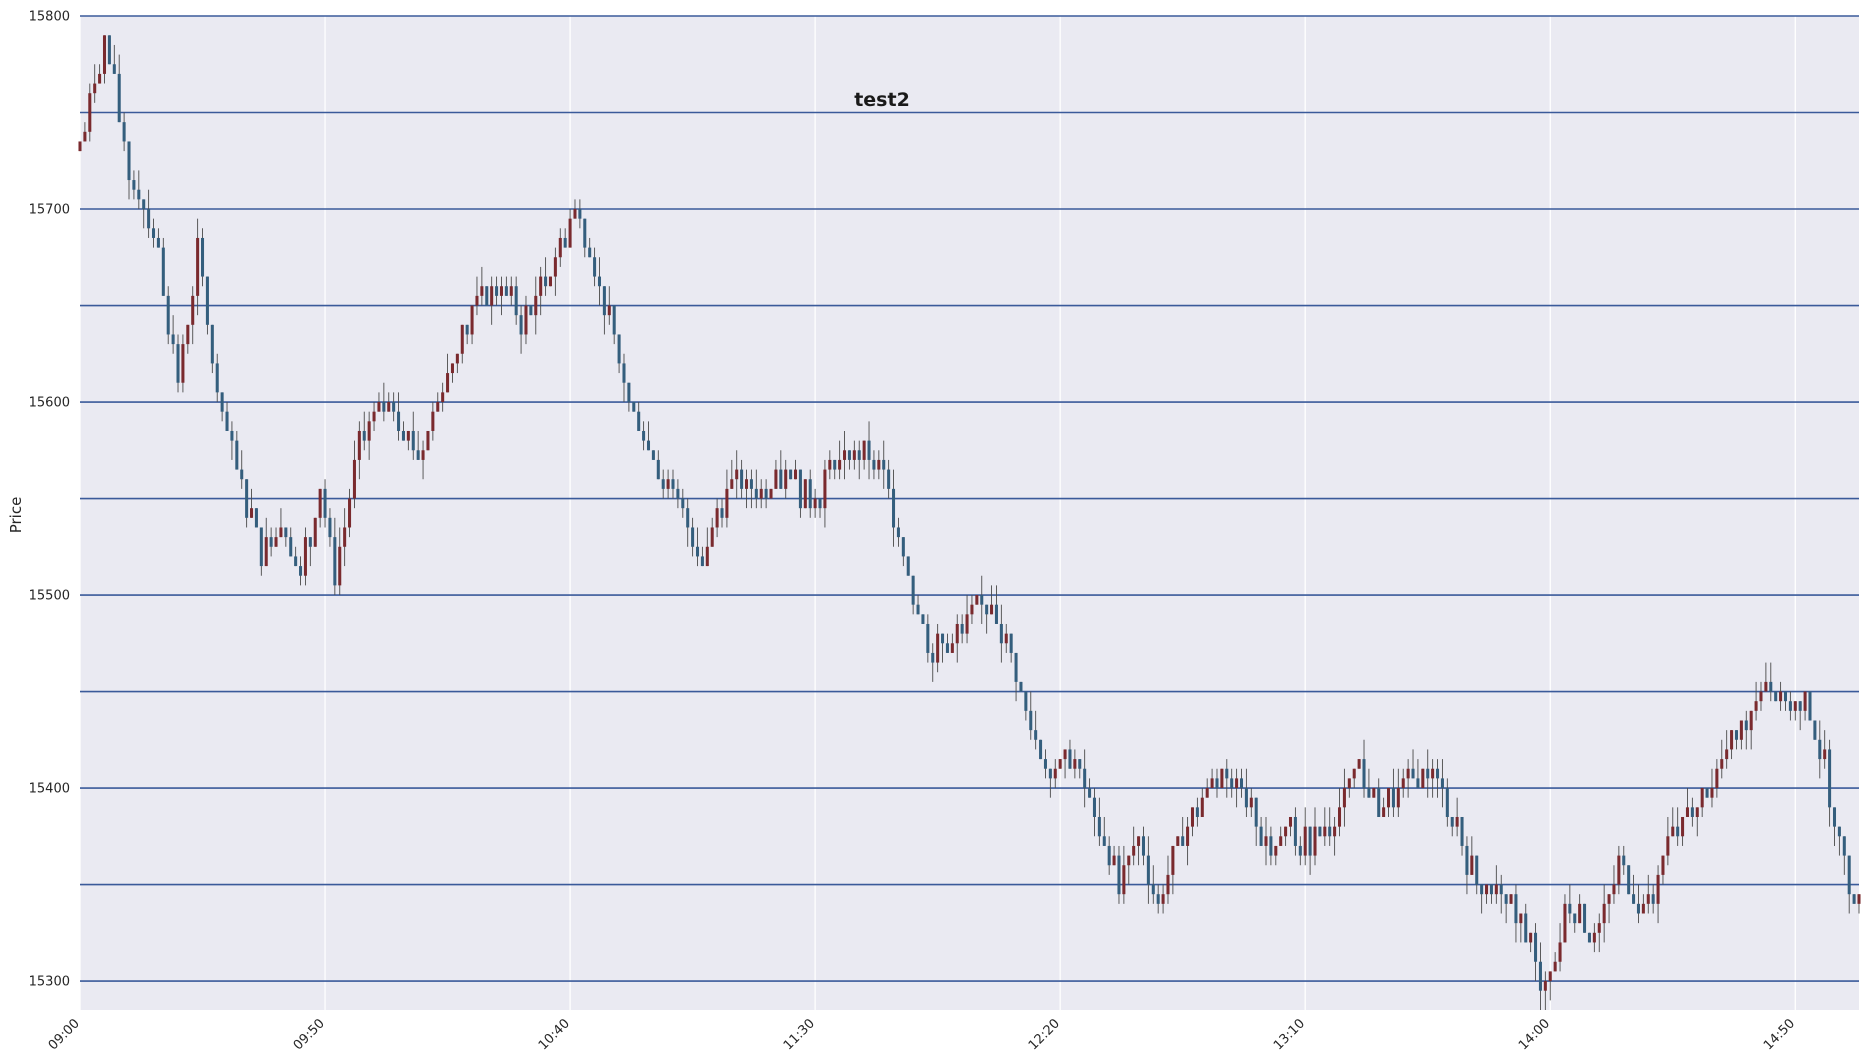 Image resolution: width=1862 pixels, height=1062 pixels. I want to click on x-tick-label: 14:50, so click(1779, 1034).